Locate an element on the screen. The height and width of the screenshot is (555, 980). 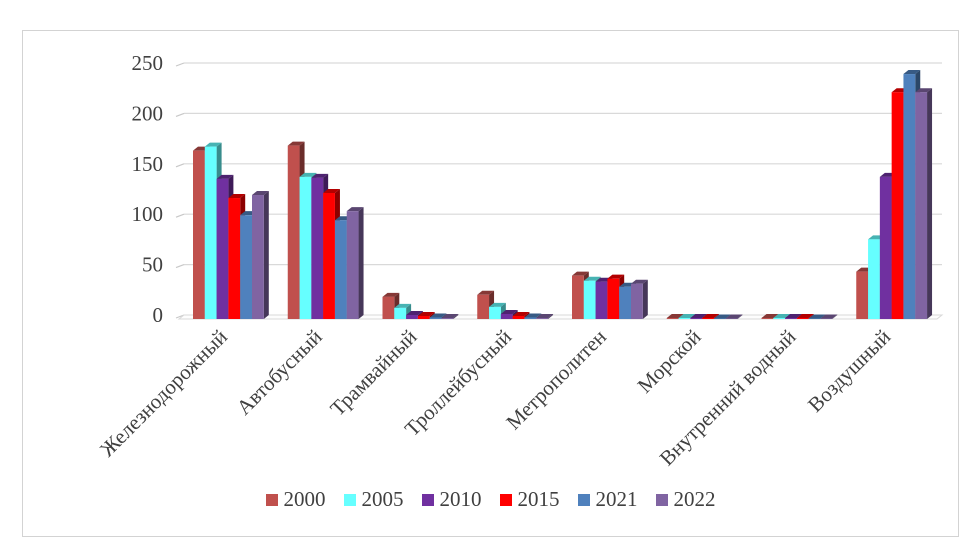
chart-legend: 2000 2005 2010 2015 2021 2022 is located at coordinates (490, 499).